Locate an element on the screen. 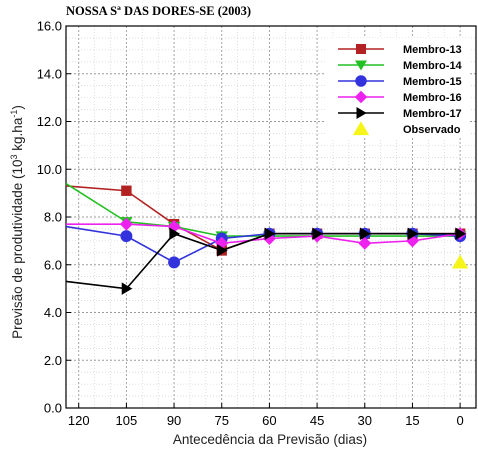  x-axis-label: Antecedência da Previsão (dias) is located at coordinates (270, 439).